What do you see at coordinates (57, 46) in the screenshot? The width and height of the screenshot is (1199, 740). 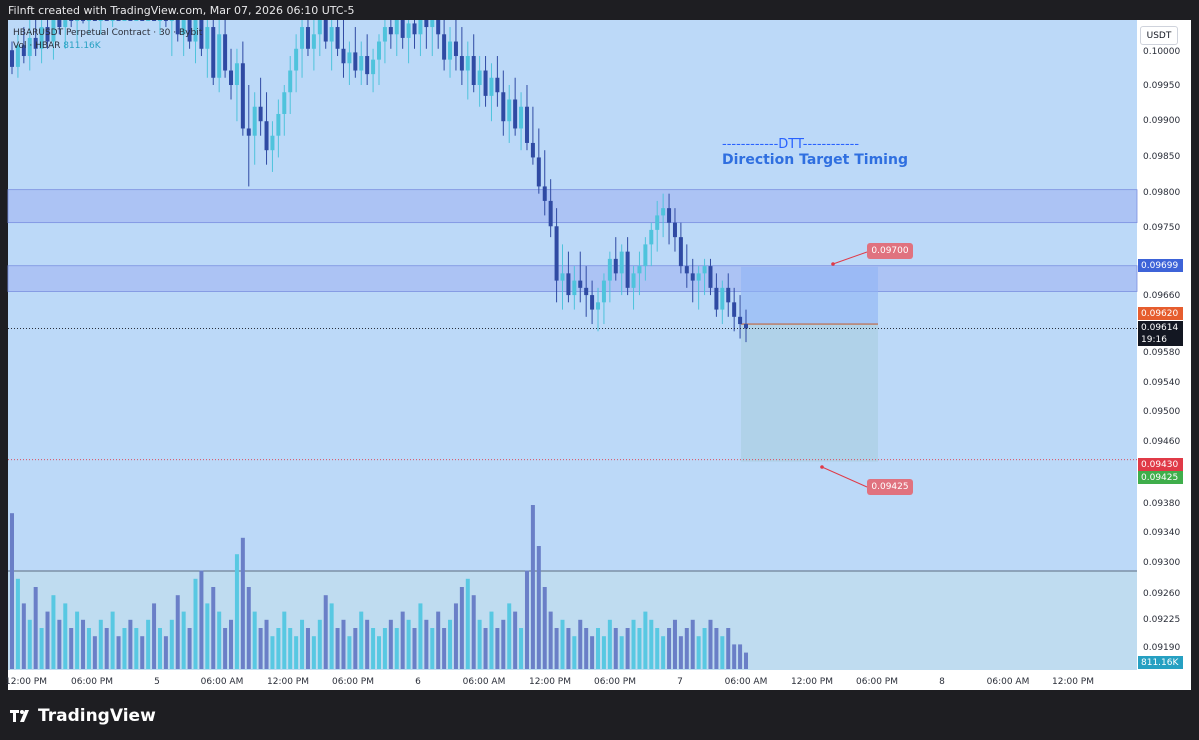 I see `volume-legend: Vol · HBAR 811.16K` at bounding box center [57, 46].